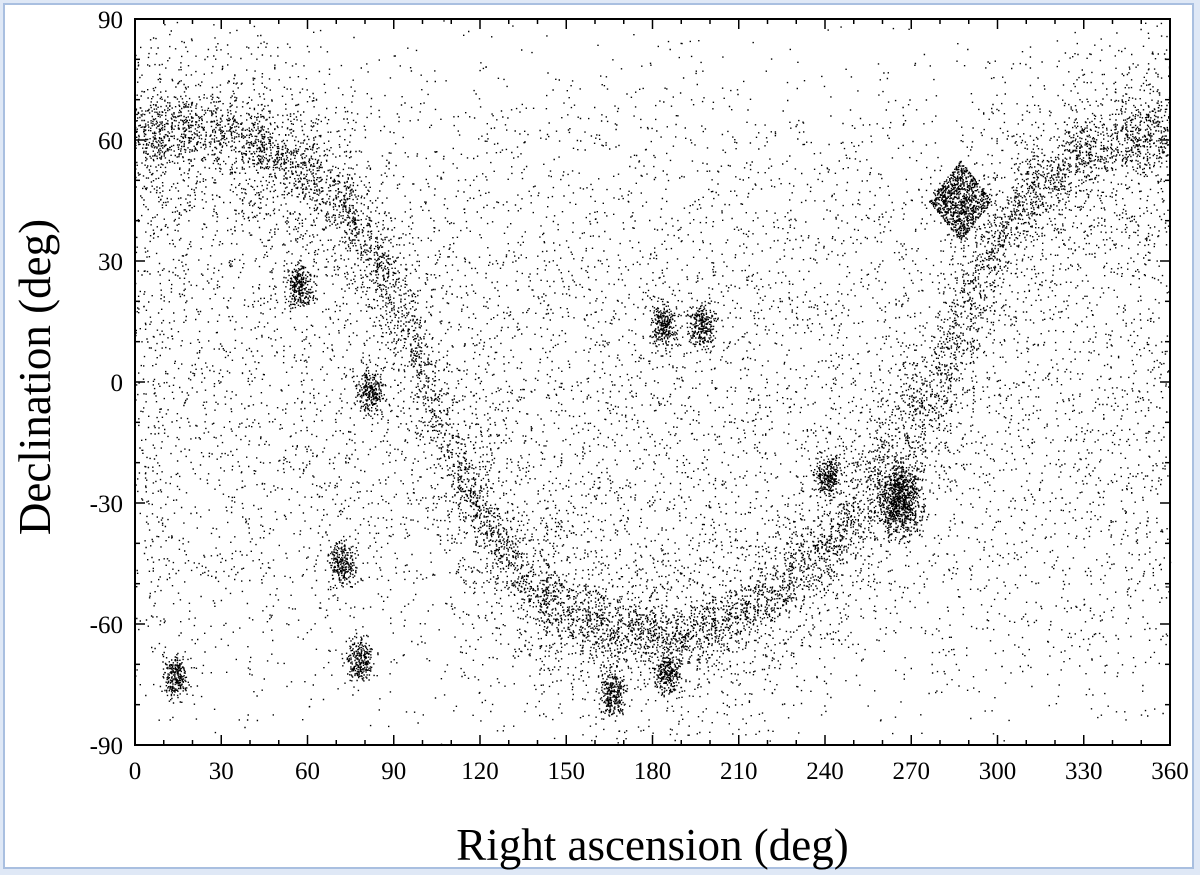 This screenshot has width=1200, height=875. I want to click on x-tick-label: 180, so click(653, 771).